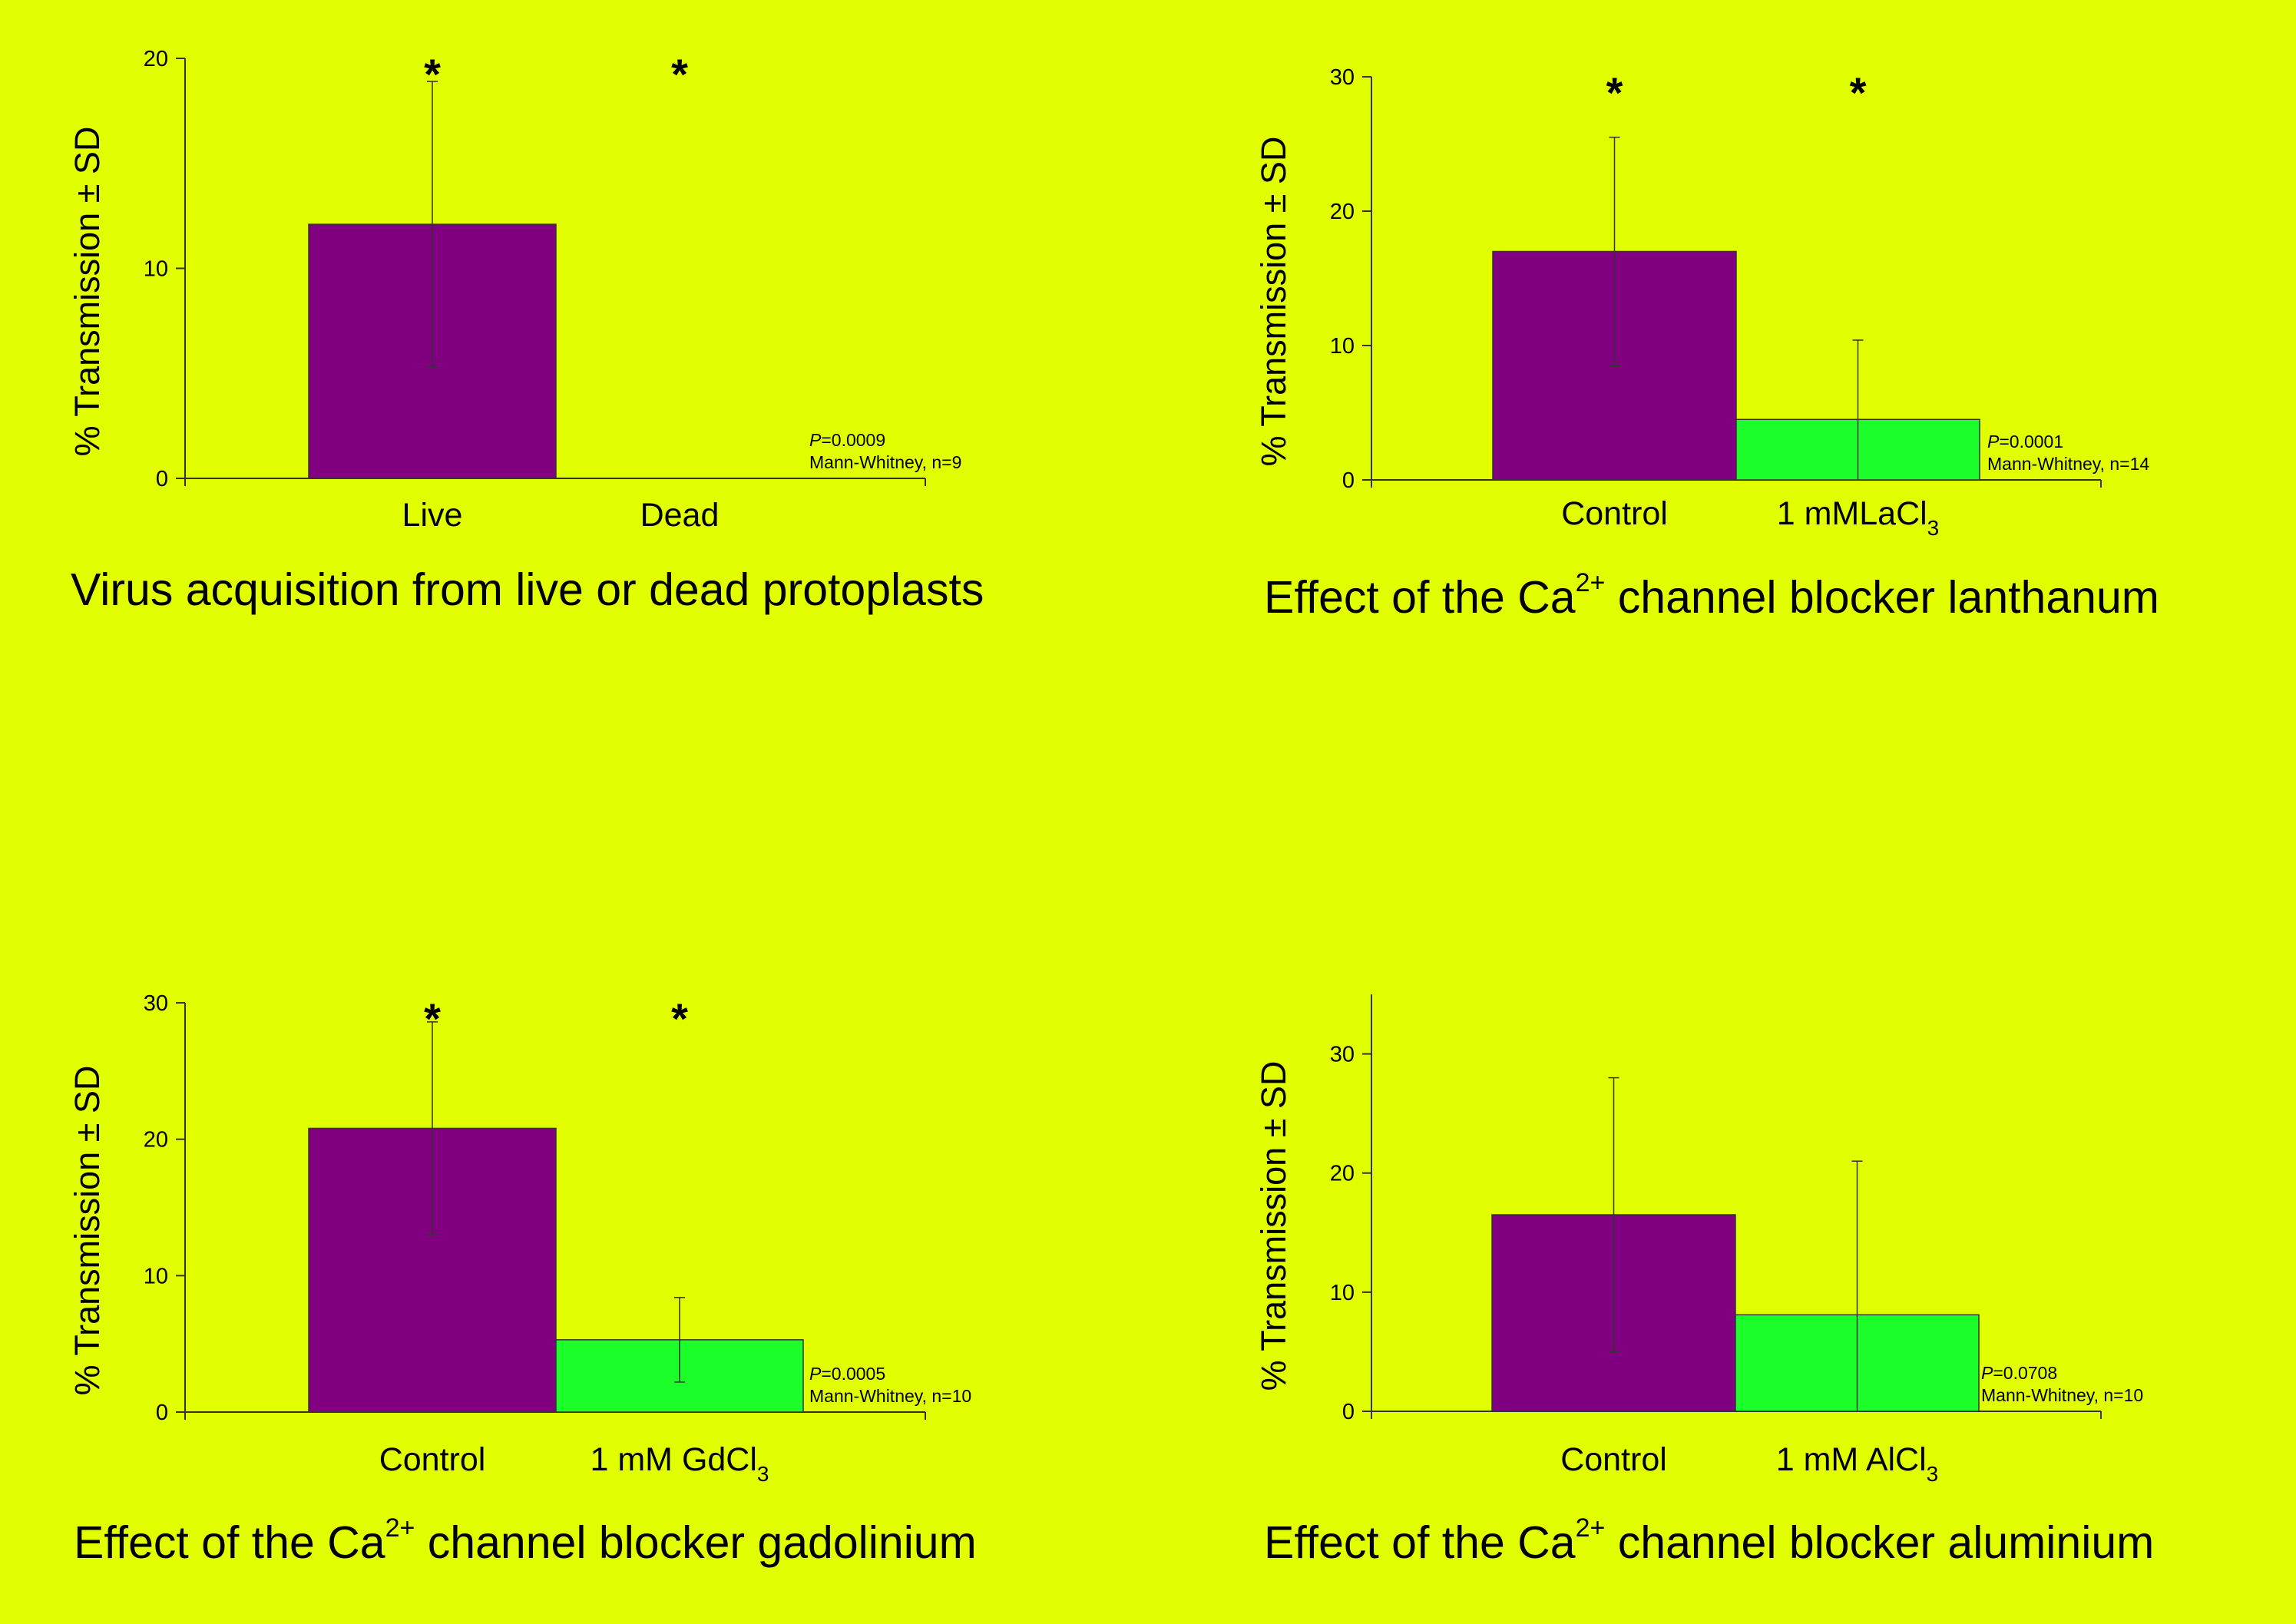 Image resolution: width=2296 pixels, height=1624 pixels. I want to click on panel-3-stats-p-italic: P, so click(816, 1374).